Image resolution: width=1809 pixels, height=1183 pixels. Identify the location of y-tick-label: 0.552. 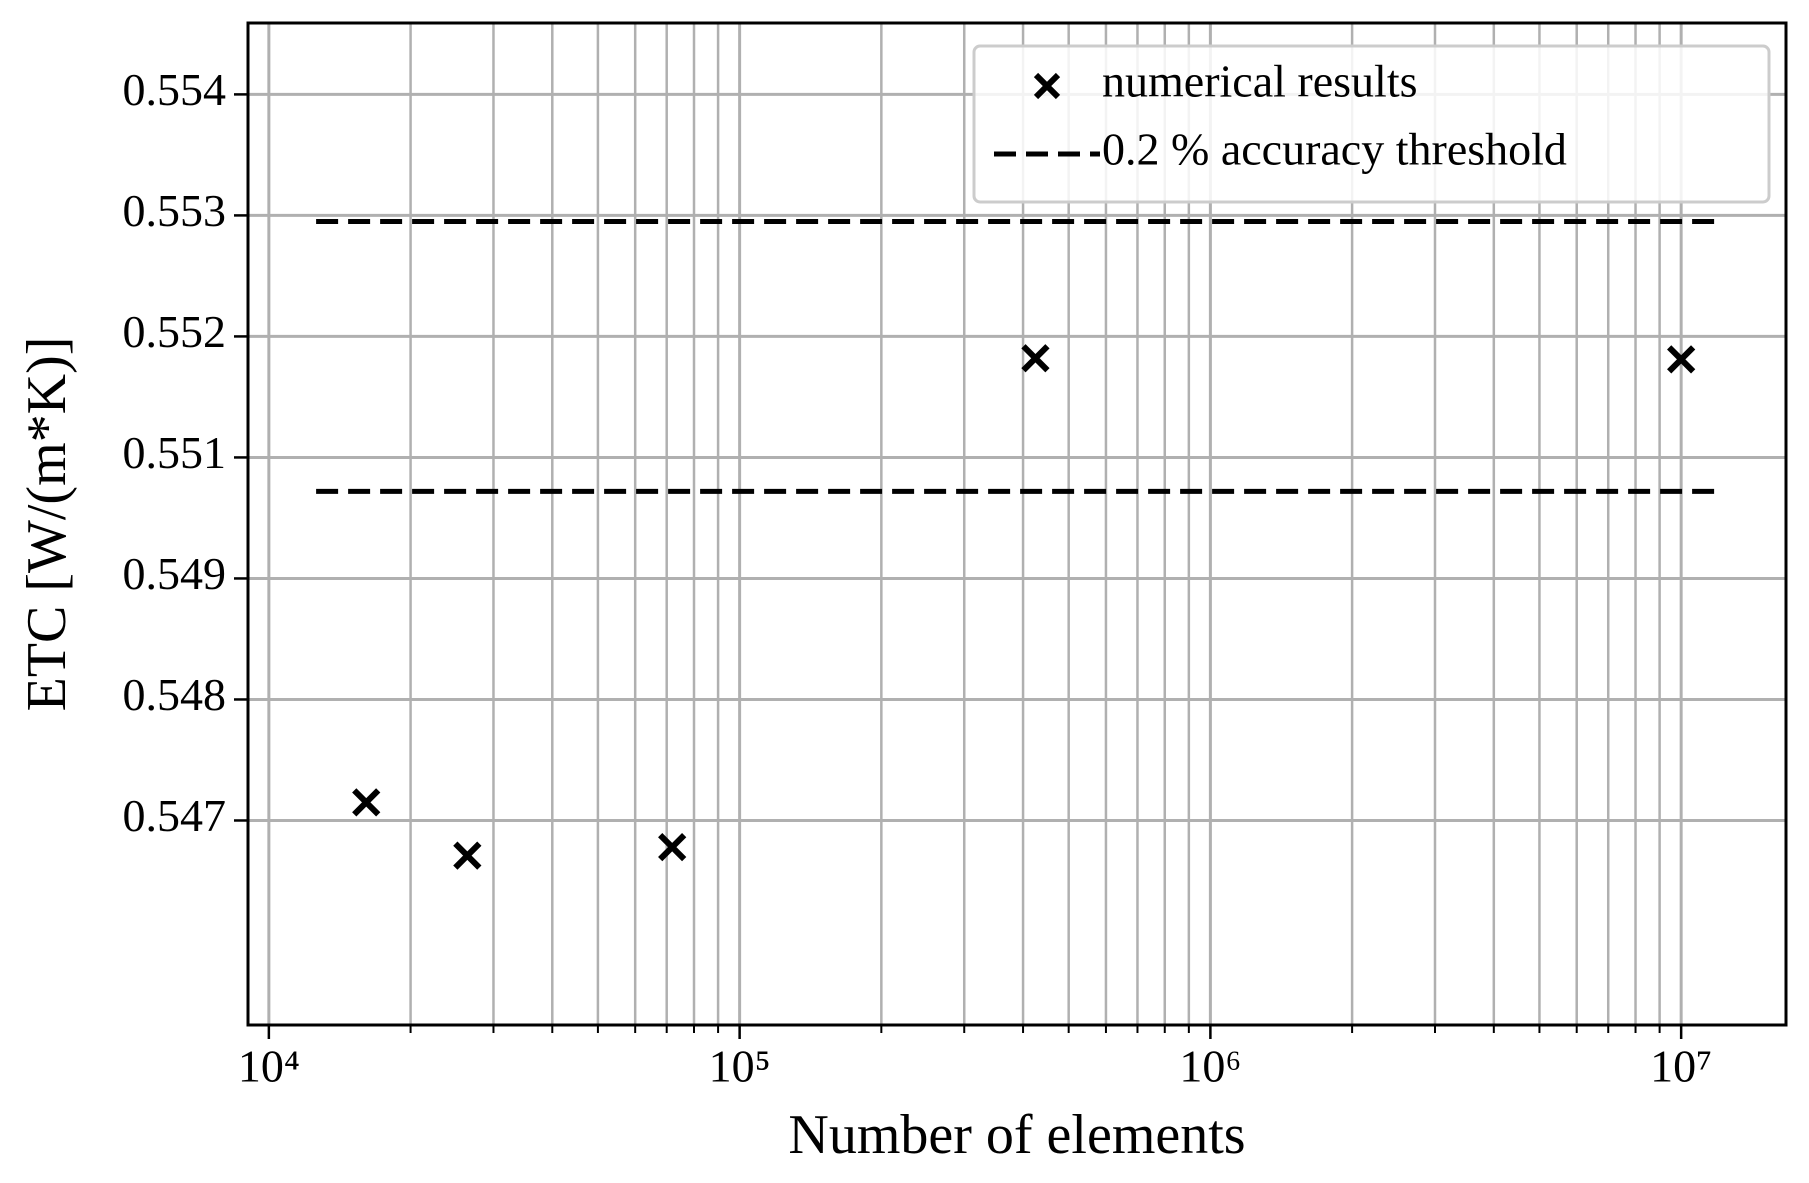
(175, 331).